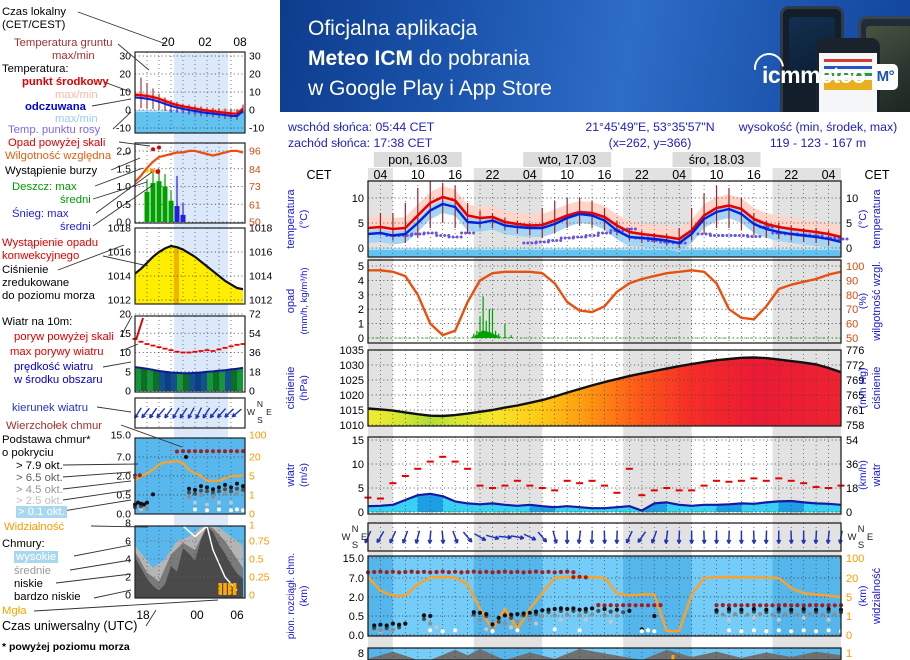 Image resolution: width=910 pixels, height=660 pixels. What do you see at coordinates (717, 160) in the screenshot?
I see `svg-text: śro, 18.03` at bounding box center [717, 160].